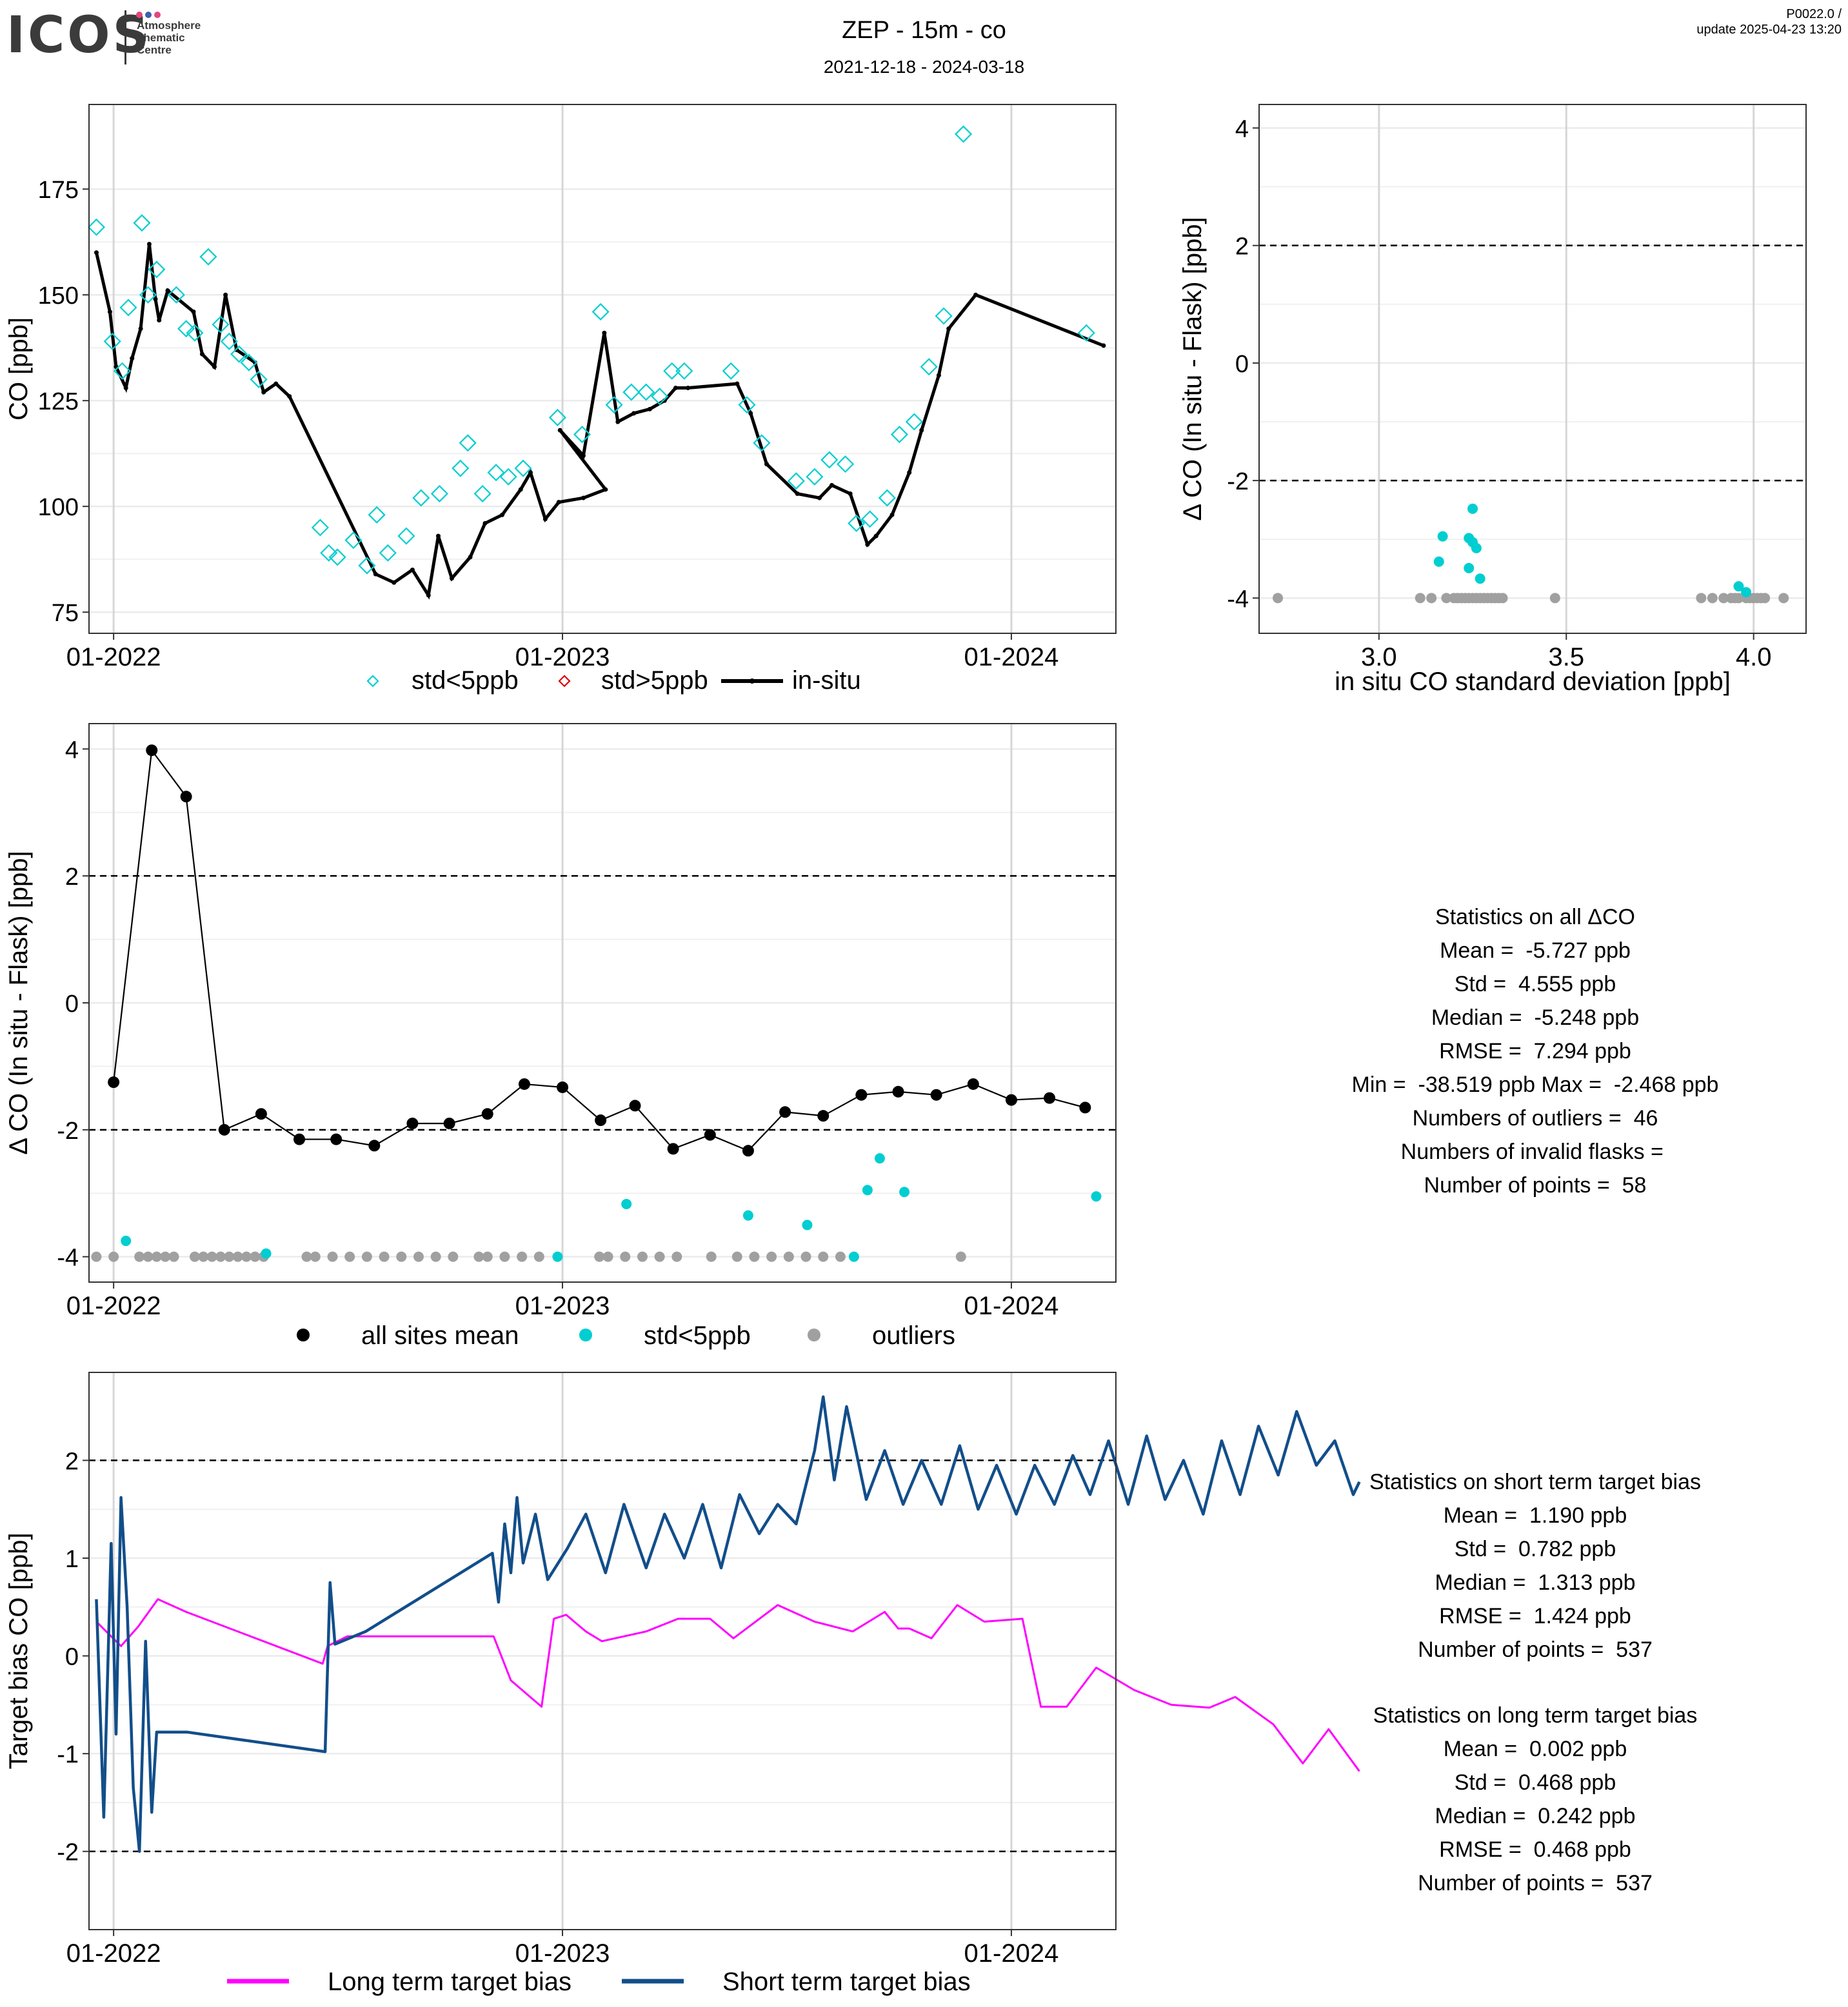 This screenshot has height=2007, width=1848. I want to click on stats-short-rmse: RMSE = 1.424 ppb, so click(1535, 1616).